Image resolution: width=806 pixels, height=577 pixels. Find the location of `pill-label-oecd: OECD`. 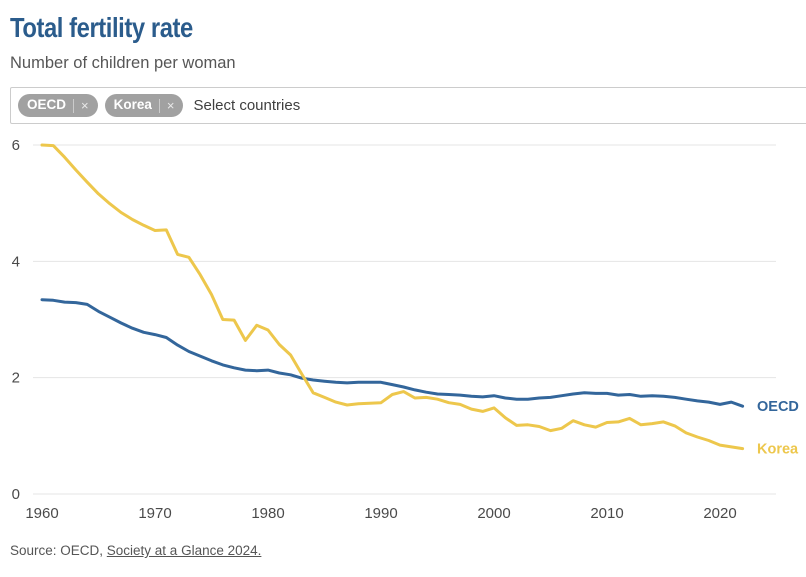

pill-label-oecd: OECD is located at coordinates (47, 105).